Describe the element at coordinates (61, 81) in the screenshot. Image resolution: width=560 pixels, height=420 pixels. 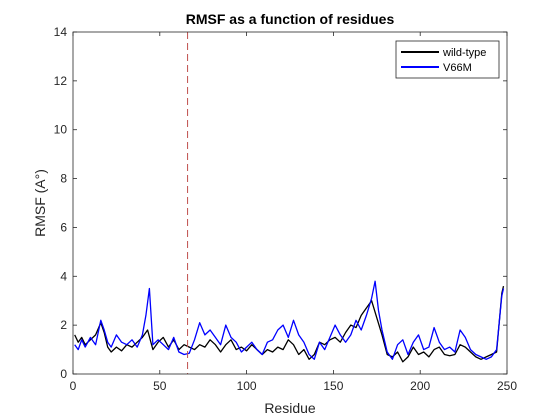
I see `y-tick-label: 12` at that location.